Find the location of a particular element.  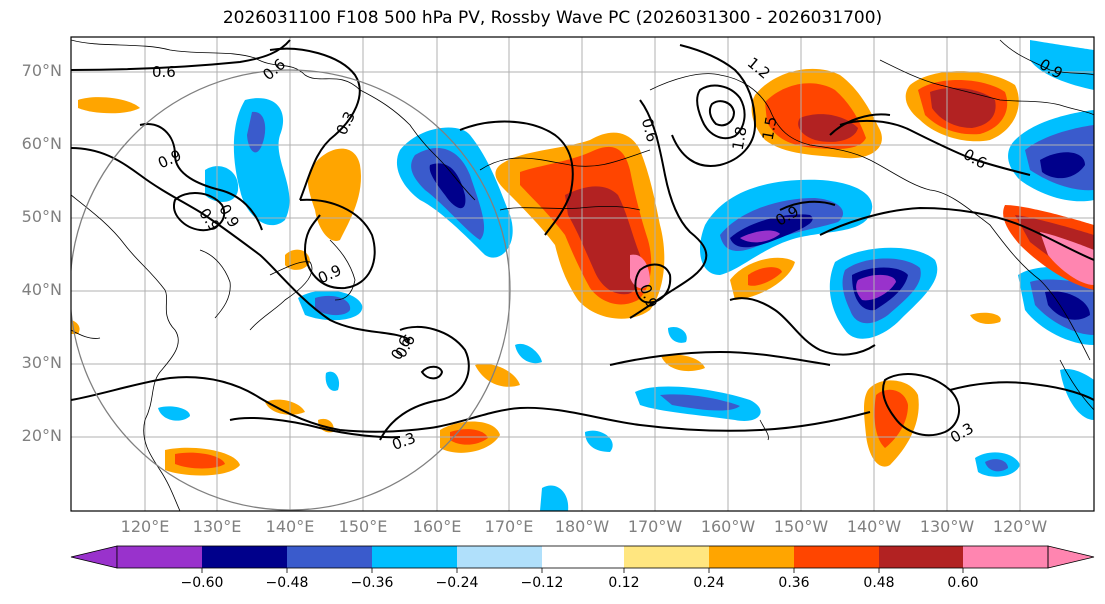

contour-line-12-alaska is located at coordinates (714, 105).